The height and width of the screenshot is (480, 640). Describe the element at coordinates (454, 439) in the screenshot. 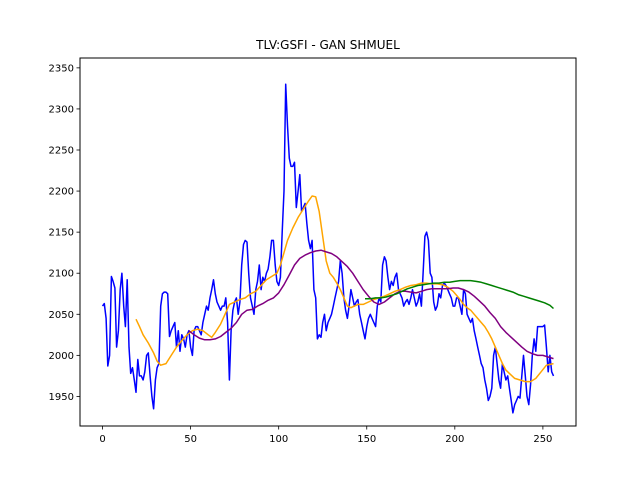

I see `x-tick-label: 200` at that location.